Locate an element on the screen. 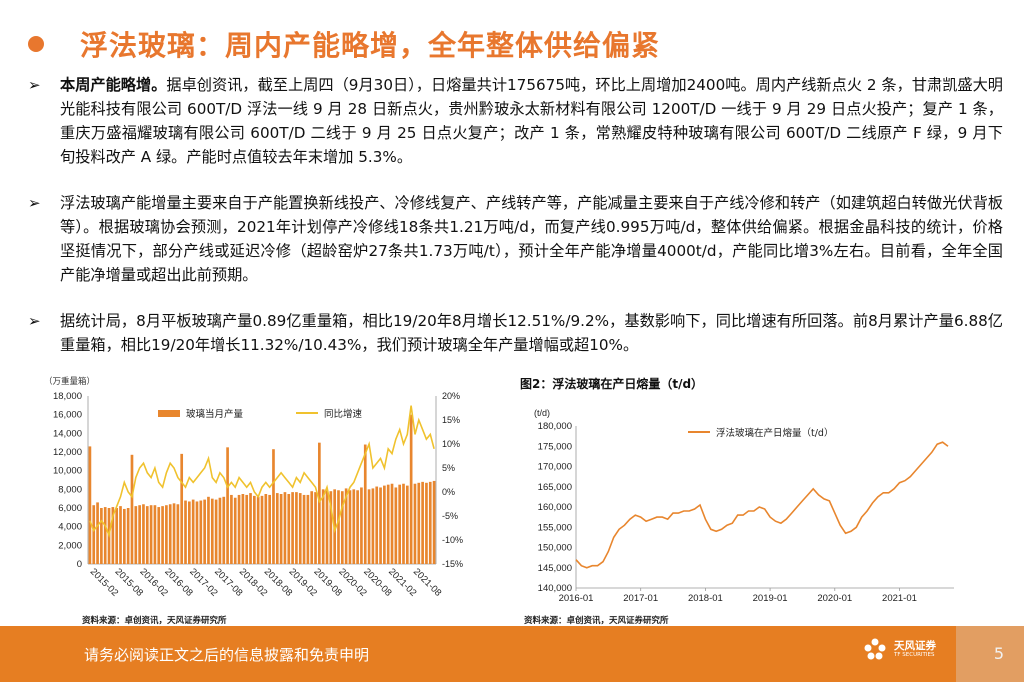  page-number: 5 is located at coordinates (998, 653).